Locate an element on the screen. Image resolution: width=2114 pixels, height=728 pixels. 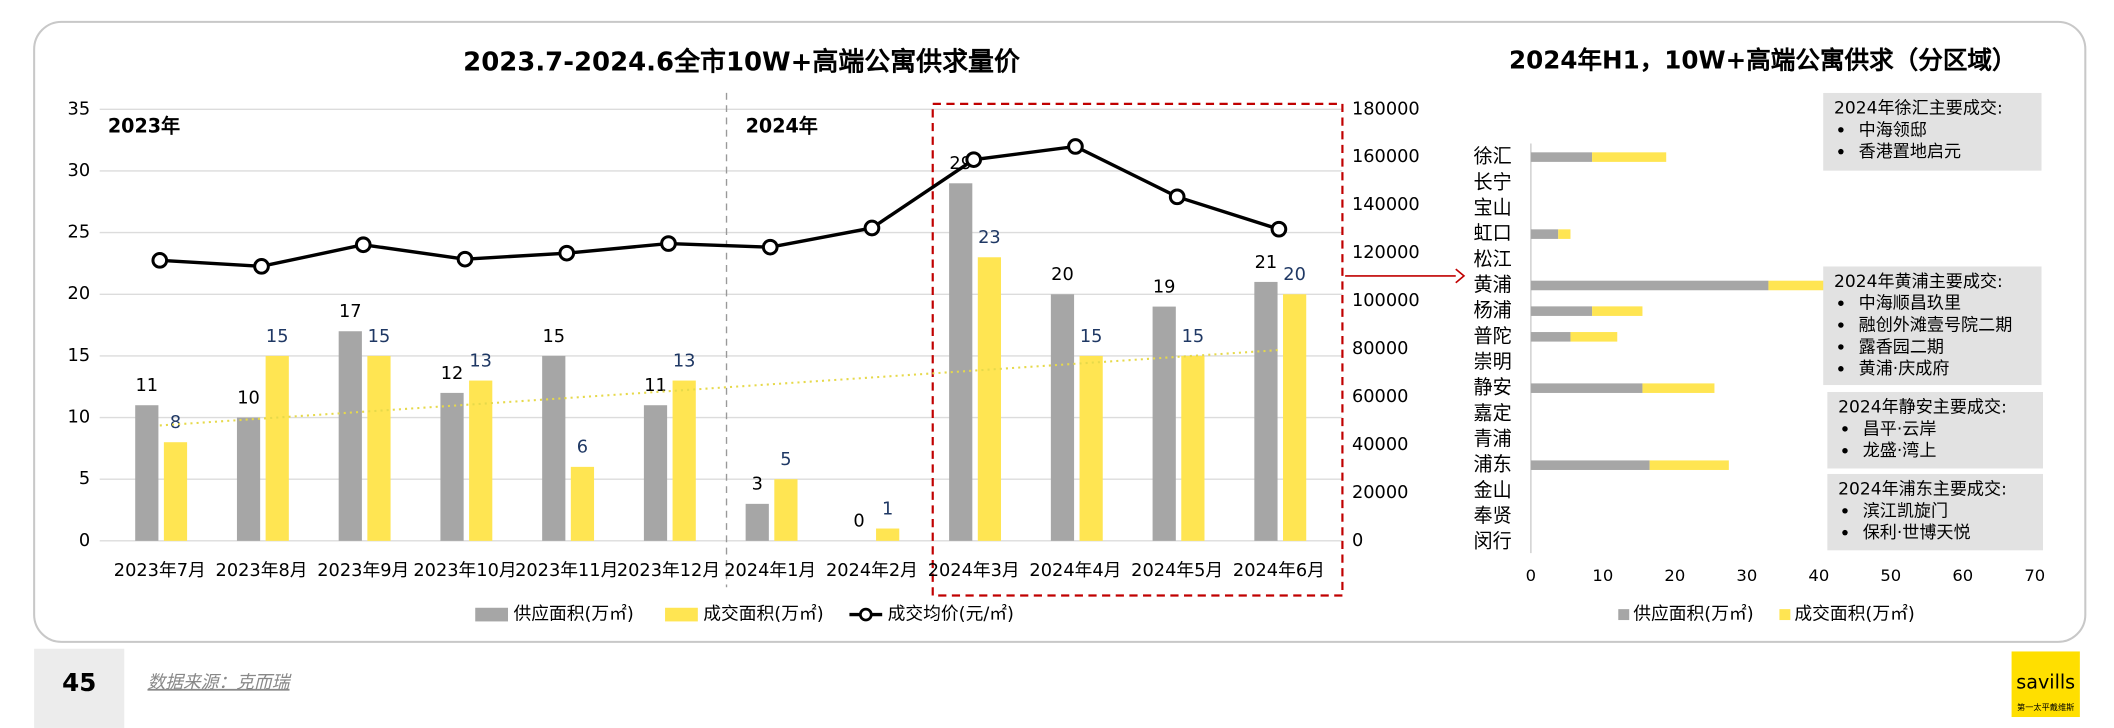
annotation: 2023年 is located at coordinates (144, 126).